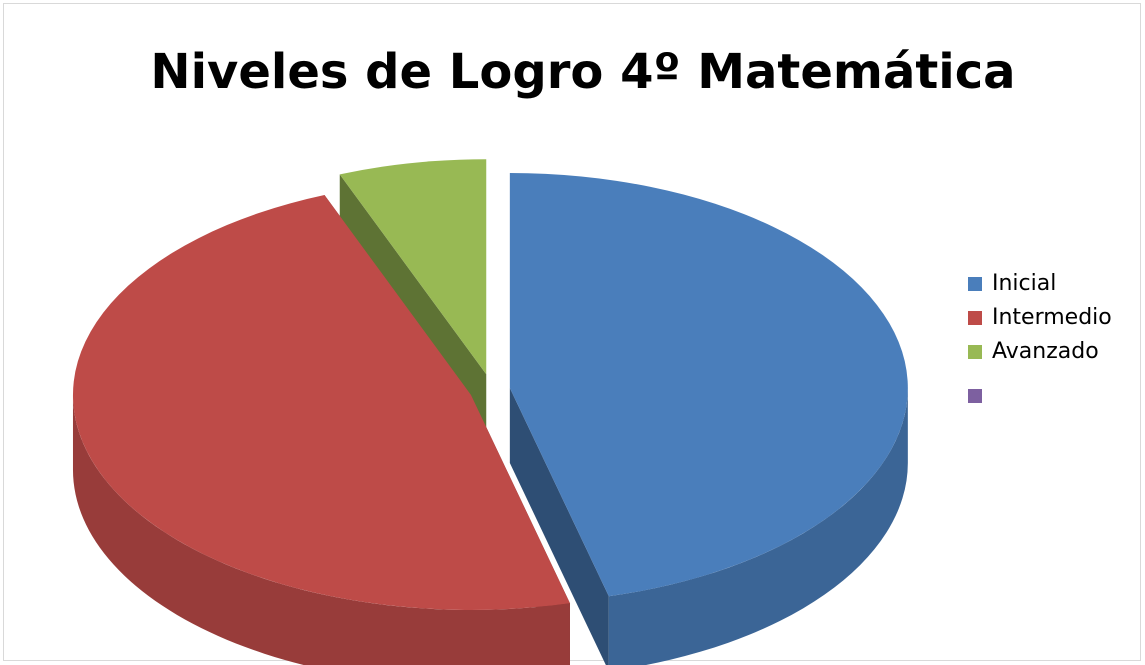 This screenshot has width=1145, height=665. I want to click on pie-slice, so click(413, 267).